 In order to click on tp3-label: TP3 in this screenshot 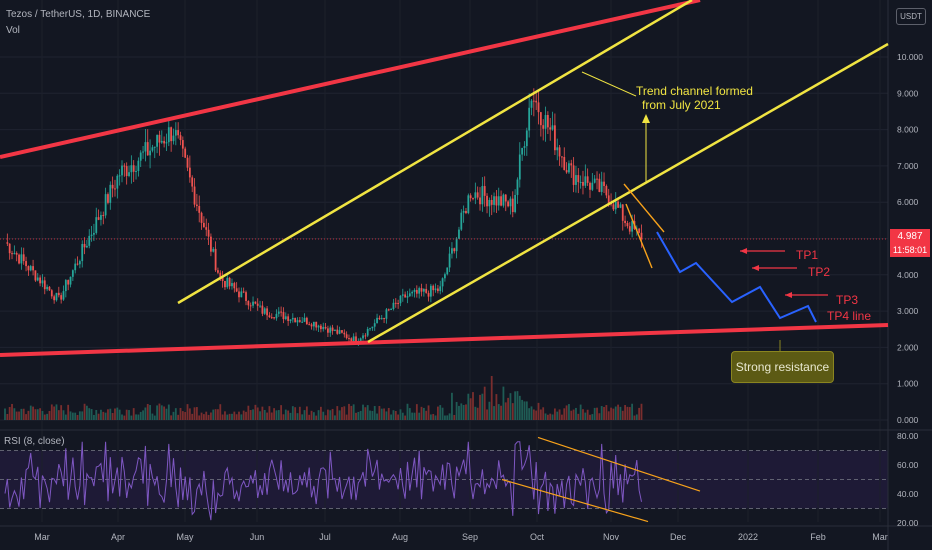, I will do `click(847, 300)`.